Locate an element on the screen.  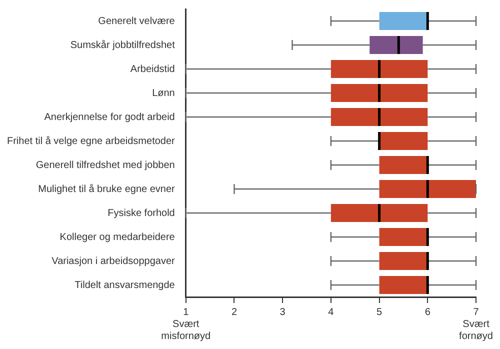
x-tick-label: 1 Svært misfornøyd is located at coordinates (186, 324).